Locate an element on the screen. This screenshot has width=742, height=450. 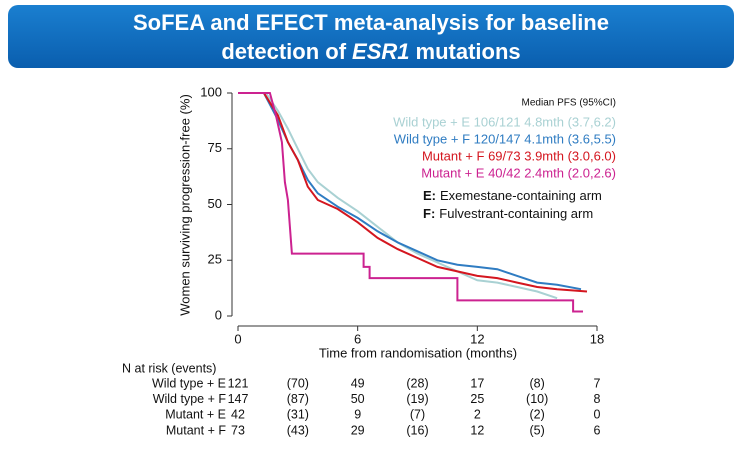
legend-title: Median PFS (95%CI) is located at coordinates (569, 103).